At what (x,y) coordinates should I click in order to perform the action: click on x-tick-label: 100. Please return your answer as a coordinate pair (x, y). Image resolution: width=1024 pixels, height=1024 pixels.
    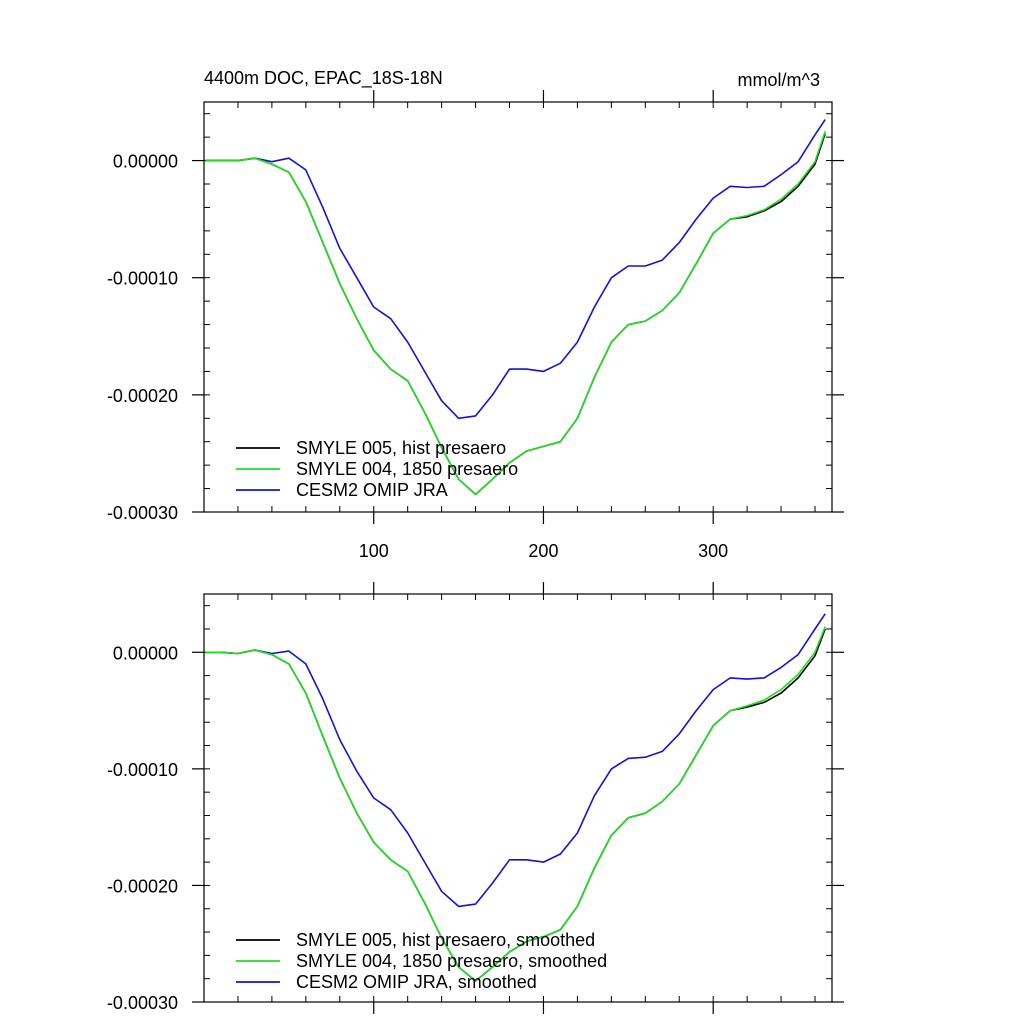
    Looking at the image, I should click on (374, 551).